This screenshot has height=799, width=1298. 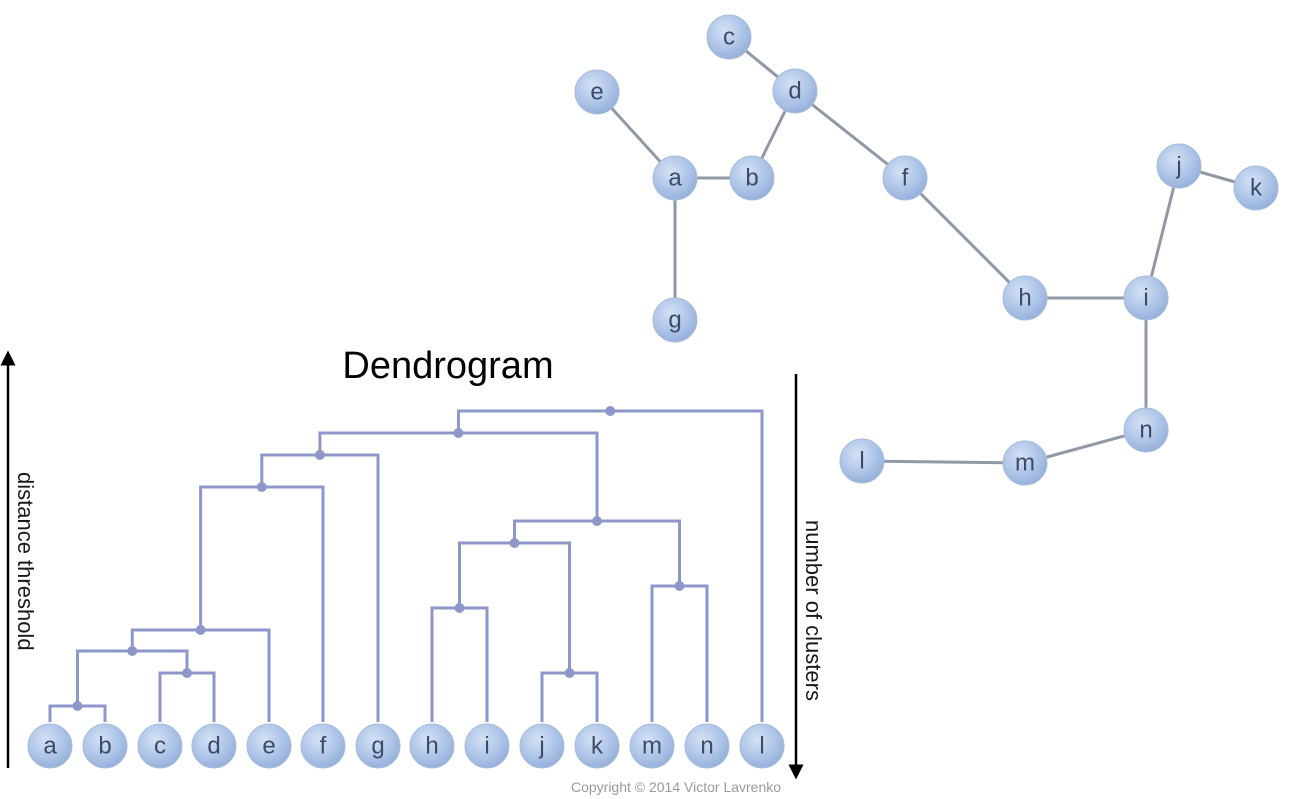 I want to click on graph-node-f: f, so click(x=905, y=178).